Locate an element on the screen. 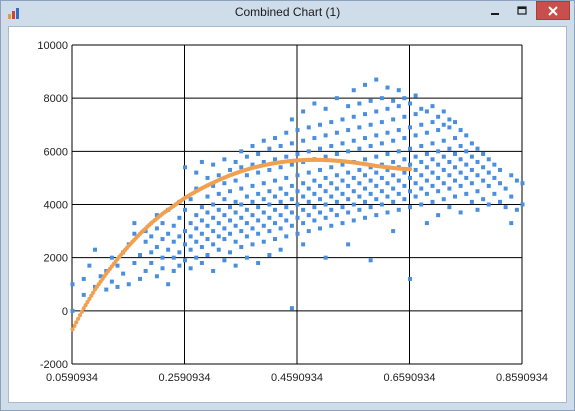 Image resolution: width=575 pixels, height=411 pixels. minimize-button is located at coordinates (495, 10).